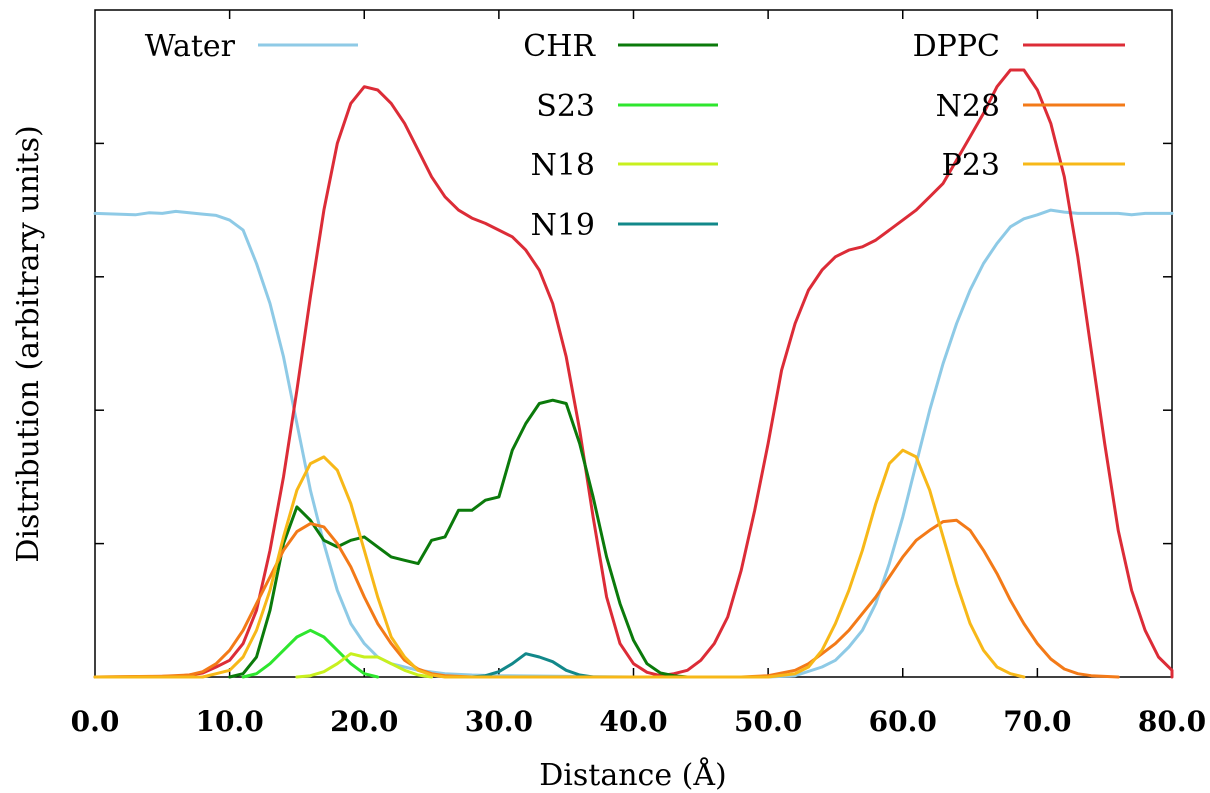 The image size is (1210, 793). I want to click on x-tick-label-8: 80.0, so click(1172, 721).